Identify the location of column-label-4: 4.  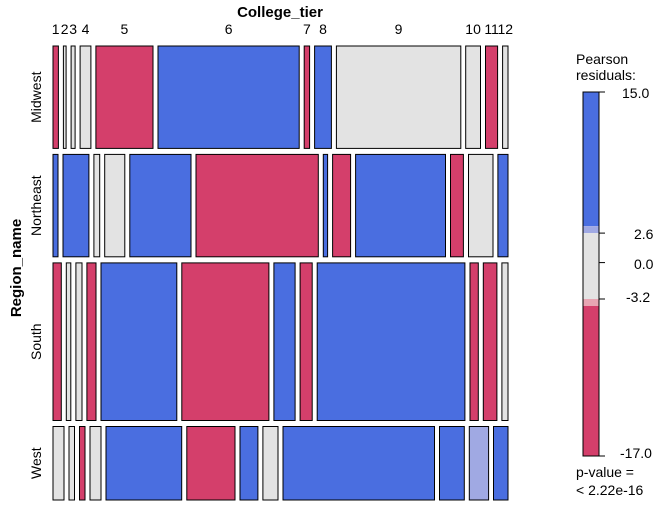
(86, 29).